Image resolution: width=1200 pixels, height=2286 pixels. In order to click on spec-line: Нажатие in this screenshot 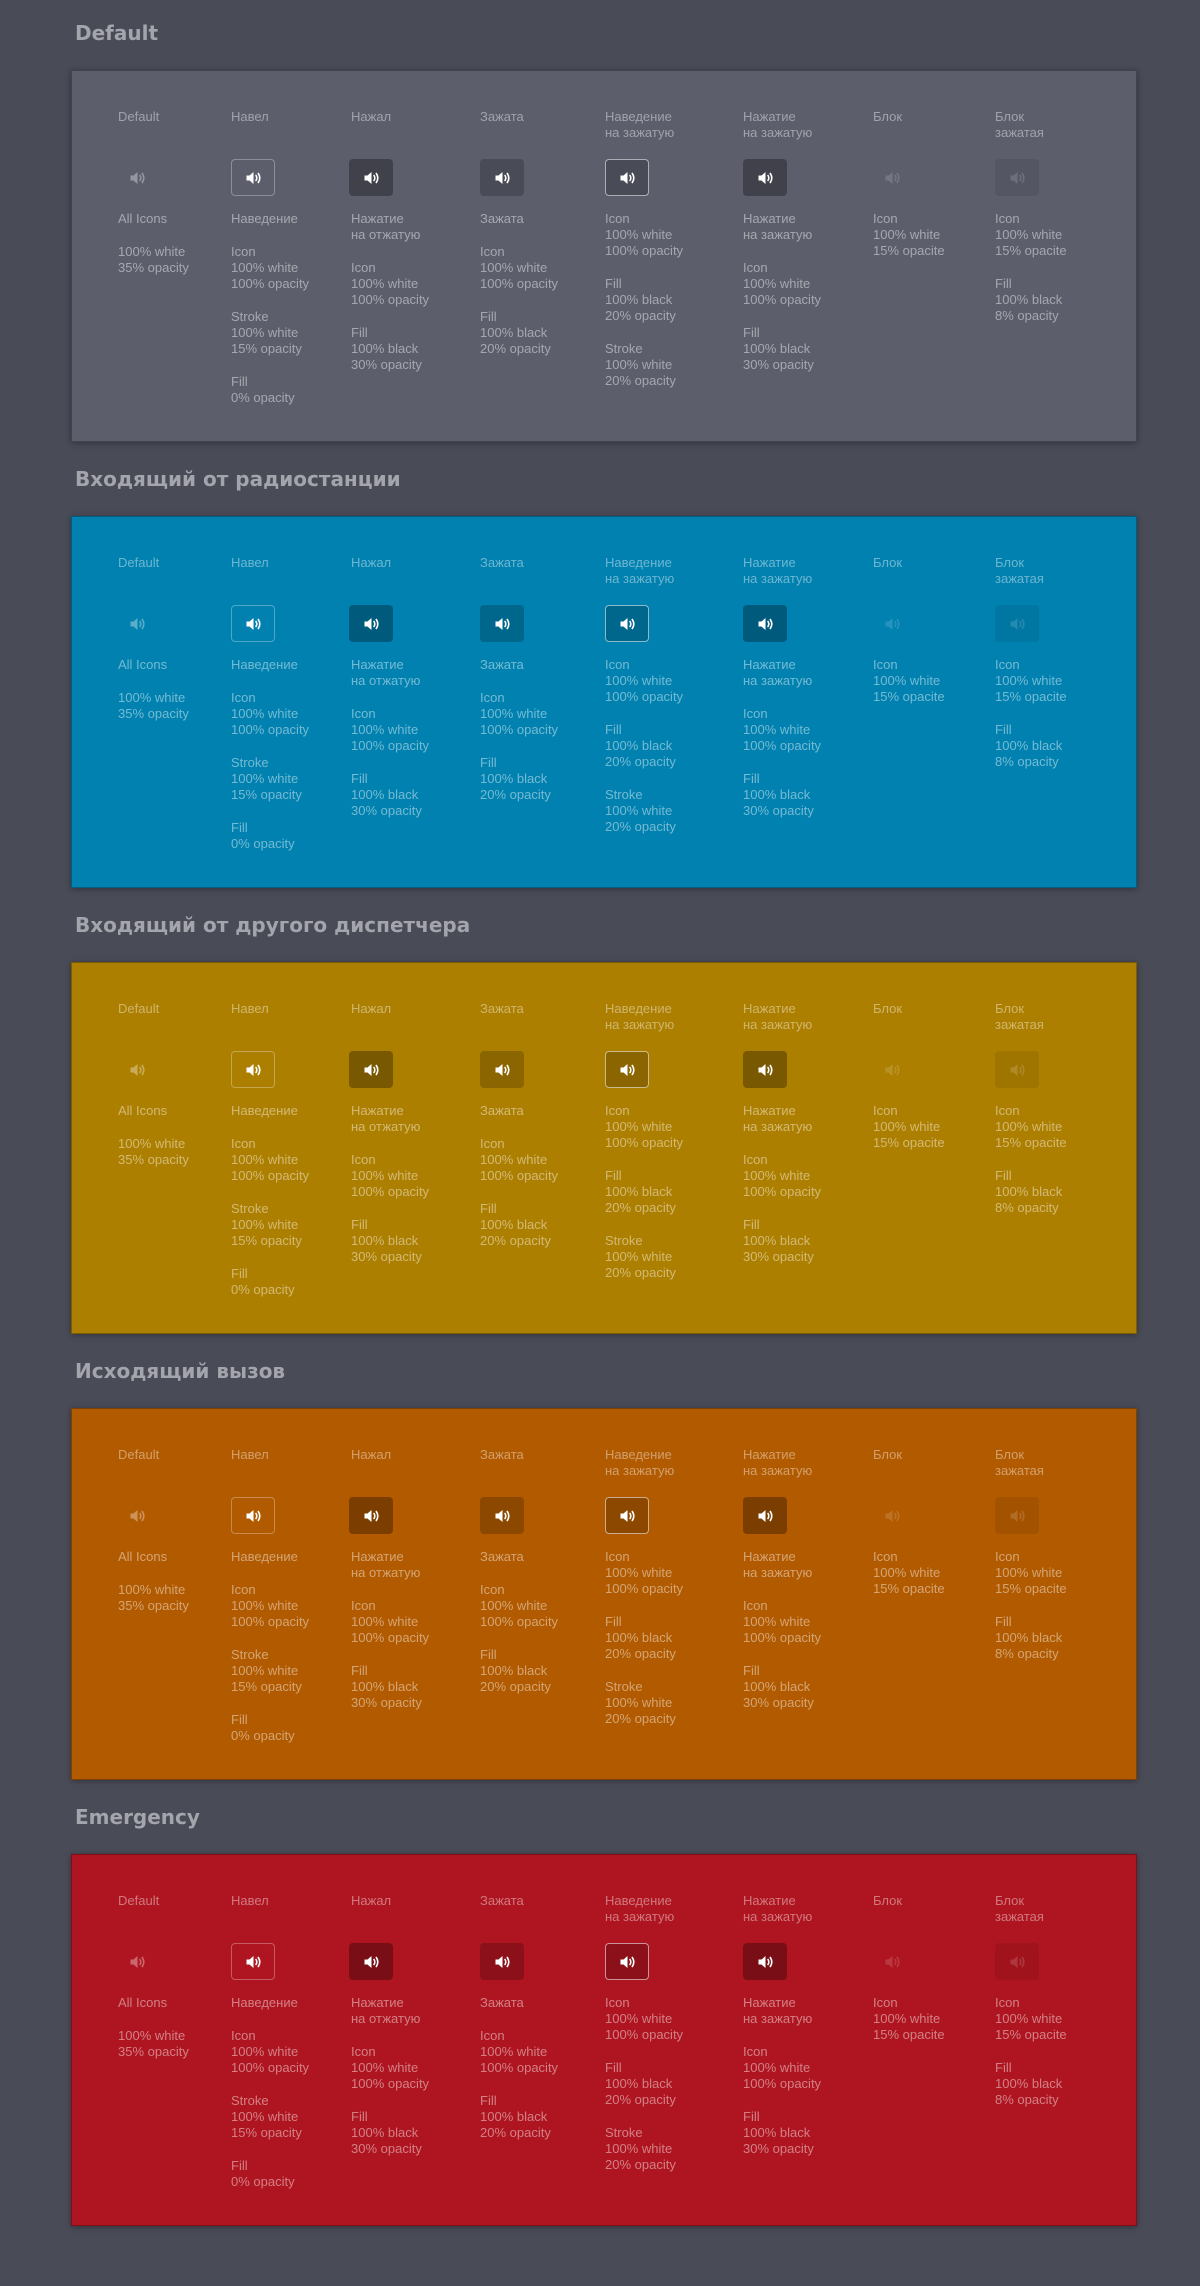, I will do `click(377, 664)`.